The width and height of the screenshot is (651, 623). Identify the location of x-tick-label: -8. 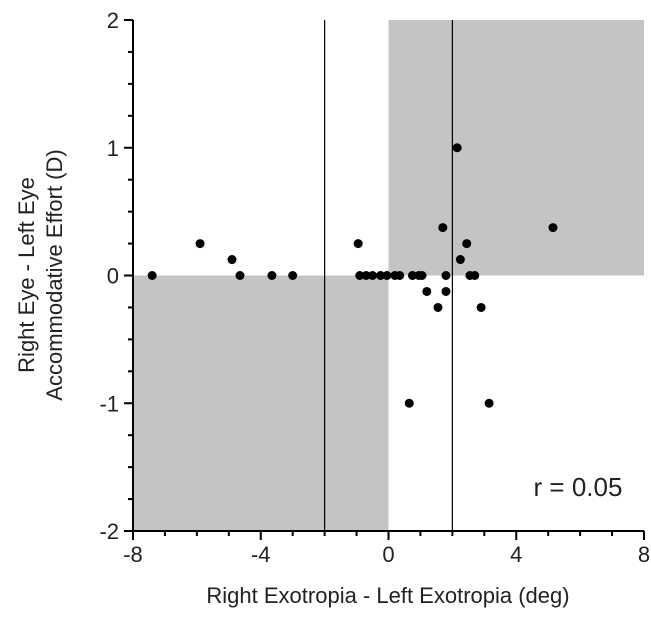
(133, 554).